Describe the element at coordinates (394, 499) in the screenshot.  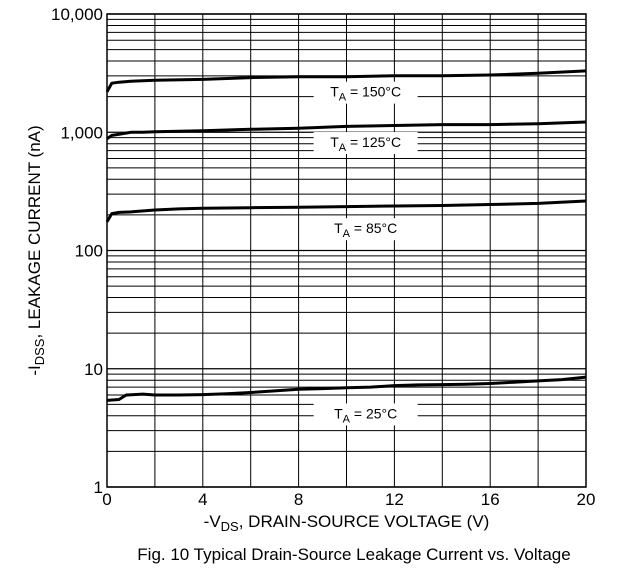
I see `x-tick-label: 12` at that location.